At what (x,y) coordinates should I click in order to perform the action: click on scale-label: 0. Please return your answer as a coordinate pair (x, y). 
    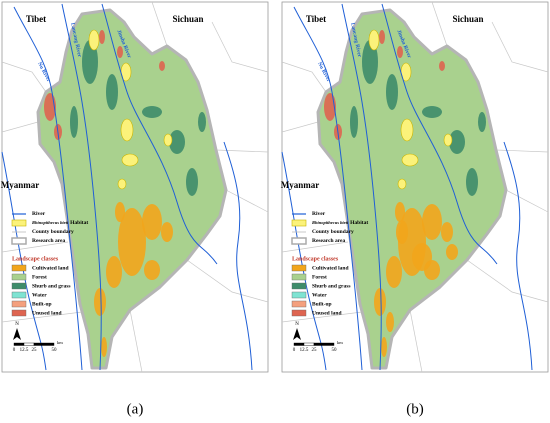
    Looking at the image, I should click on (294, 350).